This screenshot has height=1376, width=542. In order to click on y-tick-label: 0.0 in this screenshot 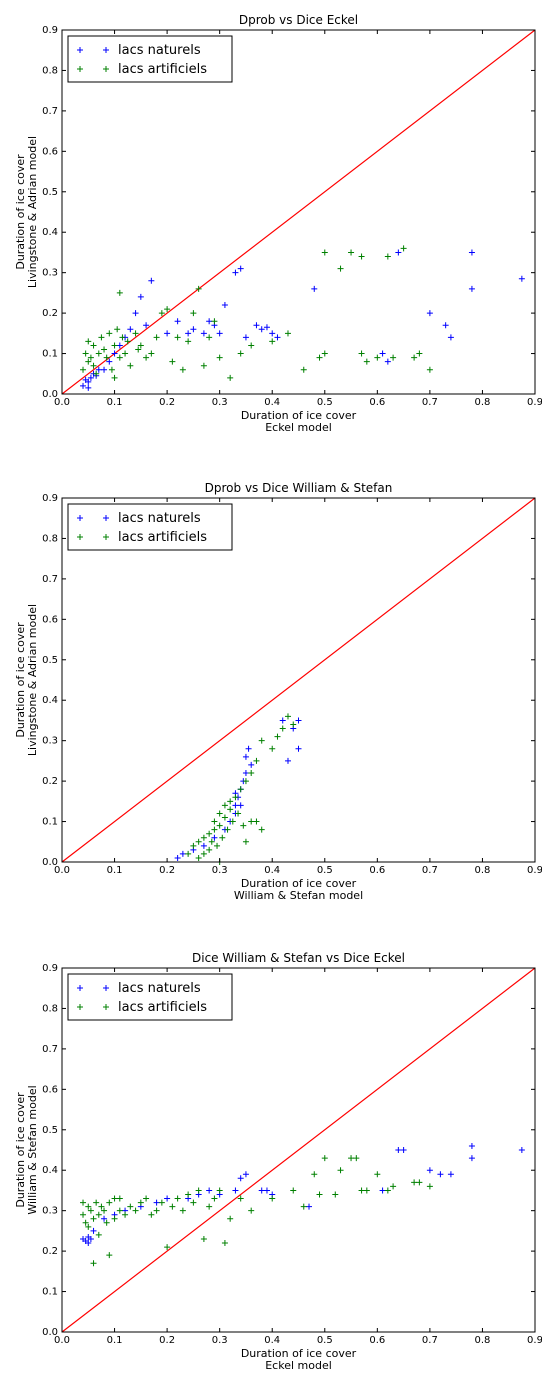, I will do `click(50, 862)`.